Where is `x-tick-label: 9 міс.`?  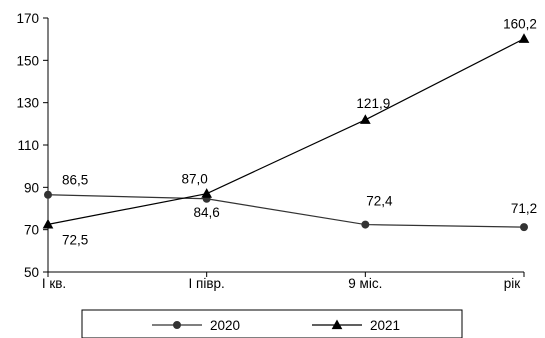
x-tick-label: 9 міс. is located at coordinates (365, 283).